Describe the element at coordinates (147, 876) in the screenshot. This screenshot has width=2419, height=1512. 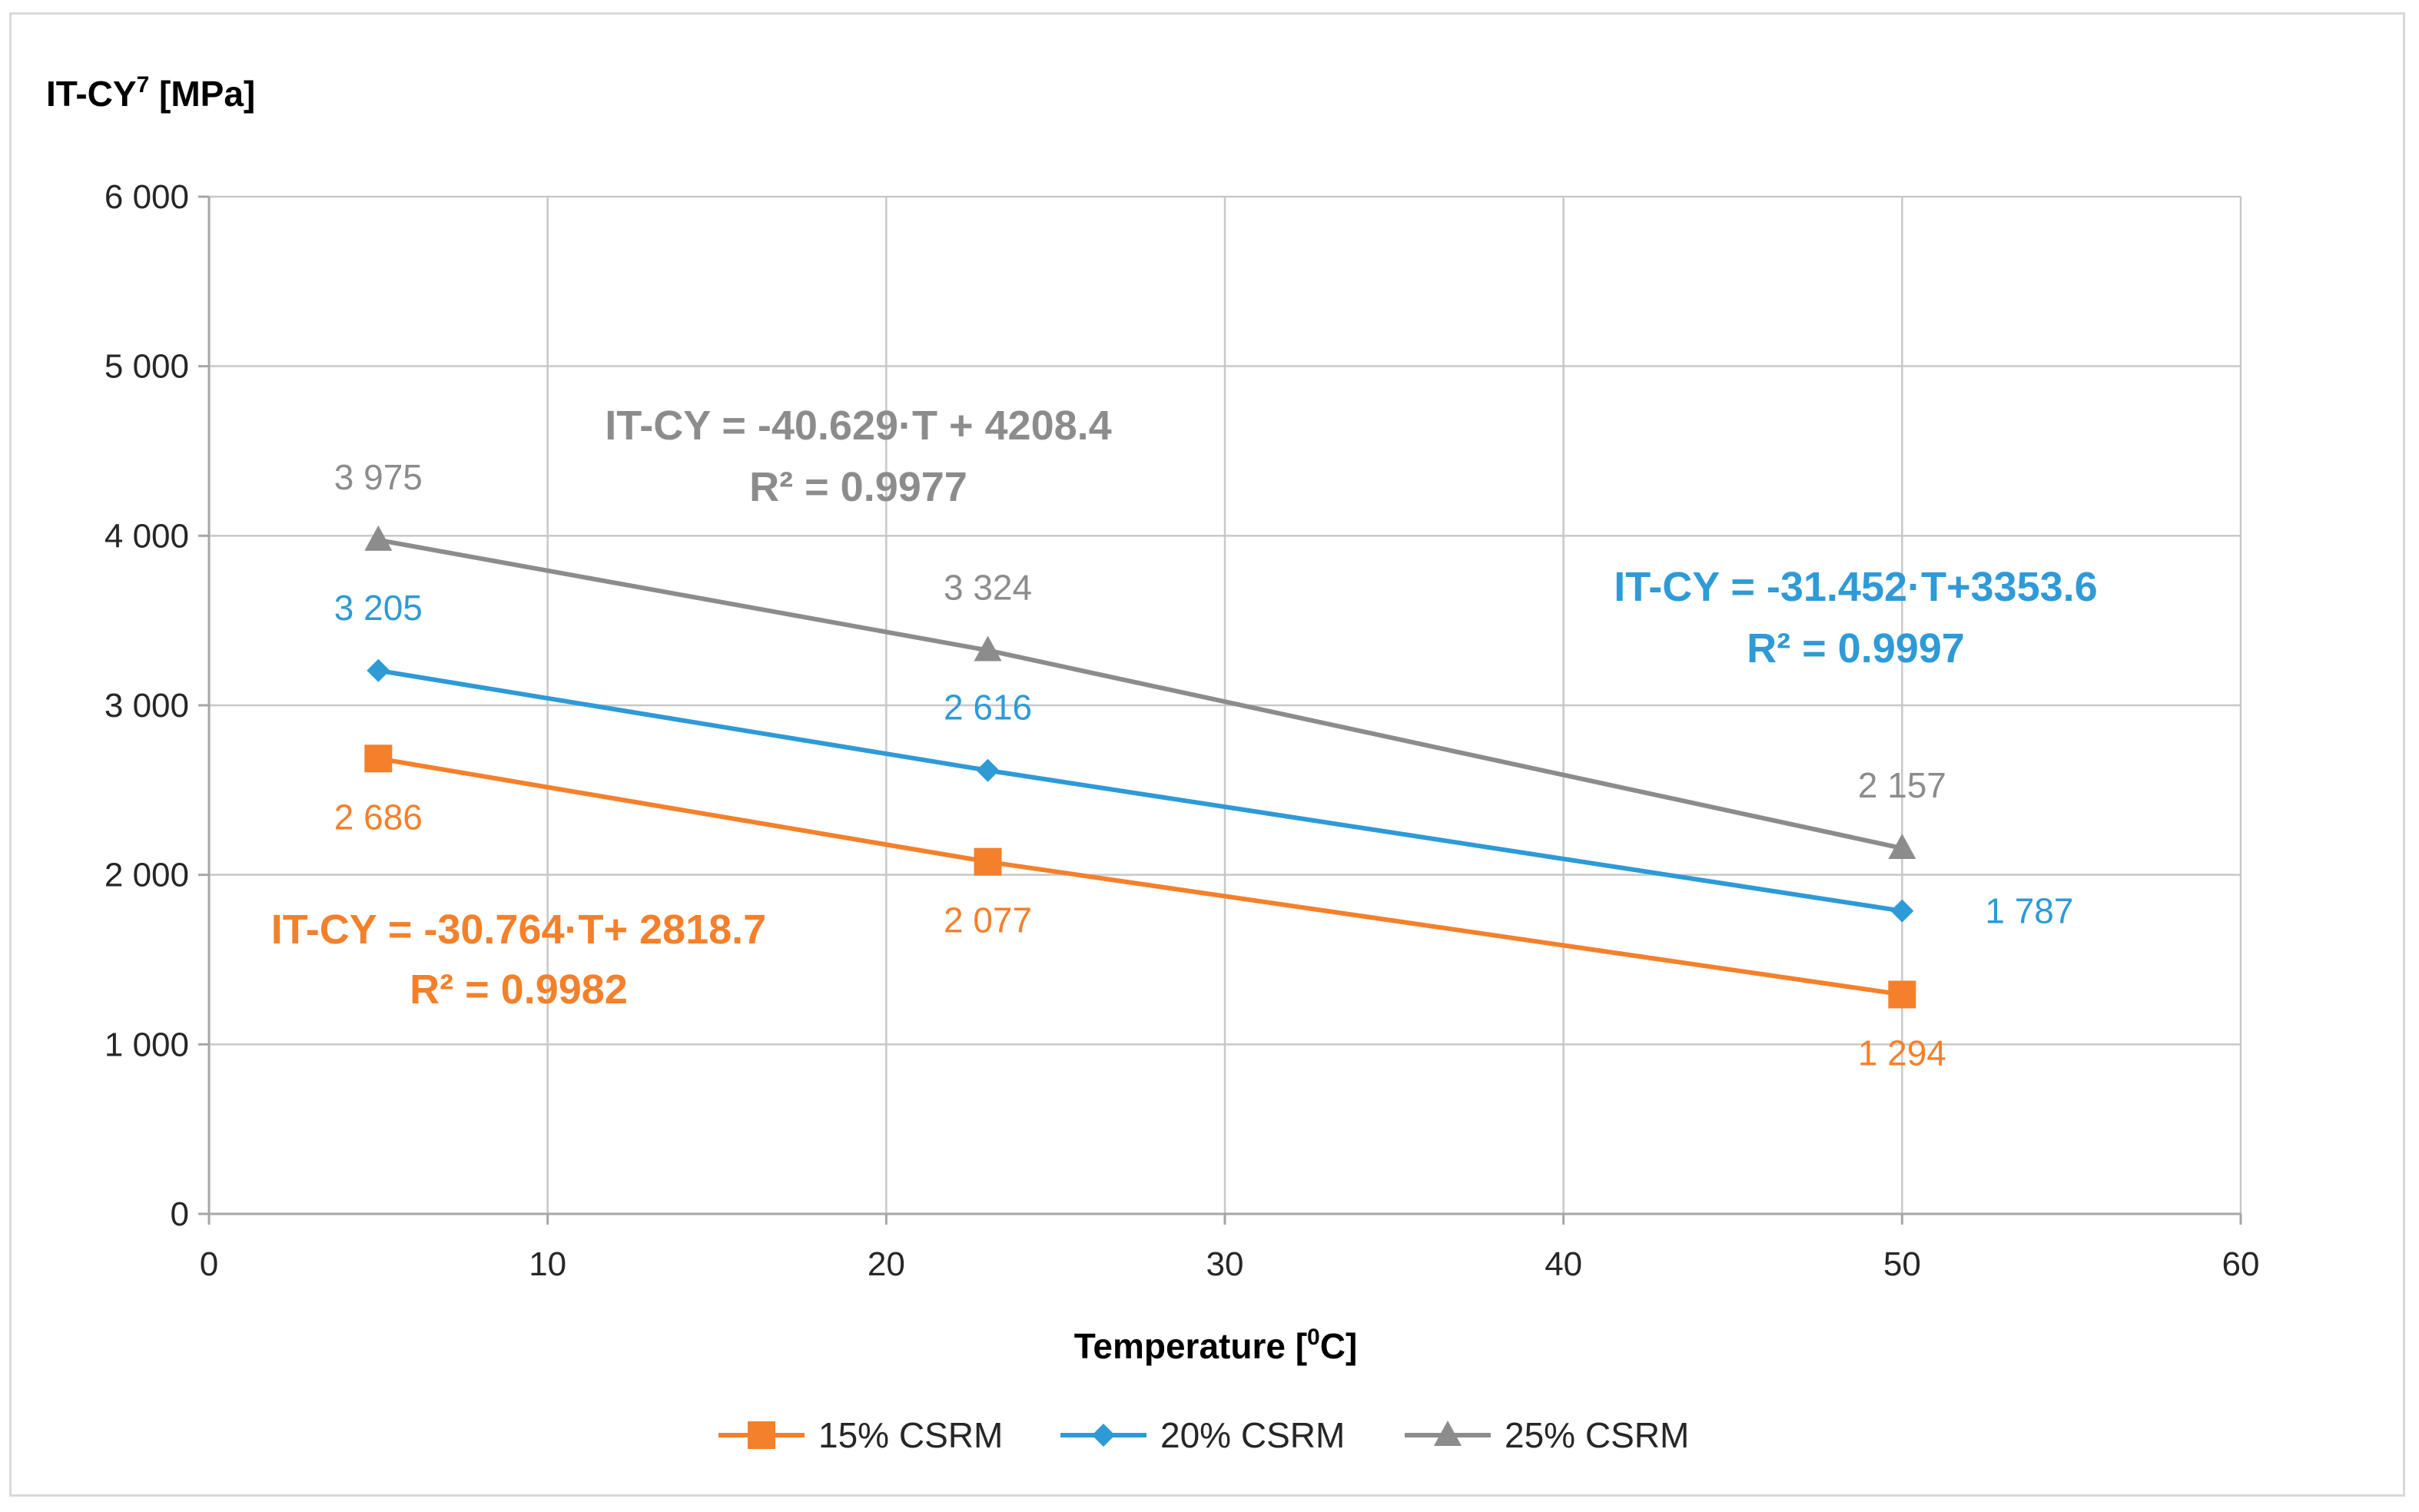
I see `y-tick-label: 2 000` at that location.